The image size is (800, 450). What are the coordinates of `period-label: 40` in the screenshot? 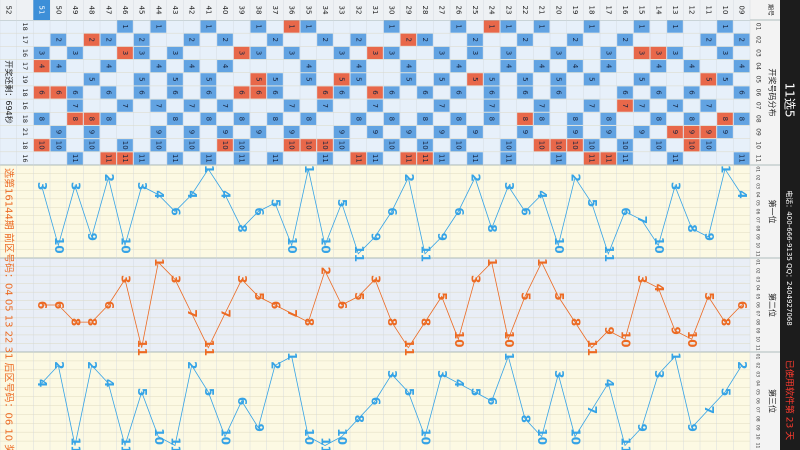 It's located at (225, 10).